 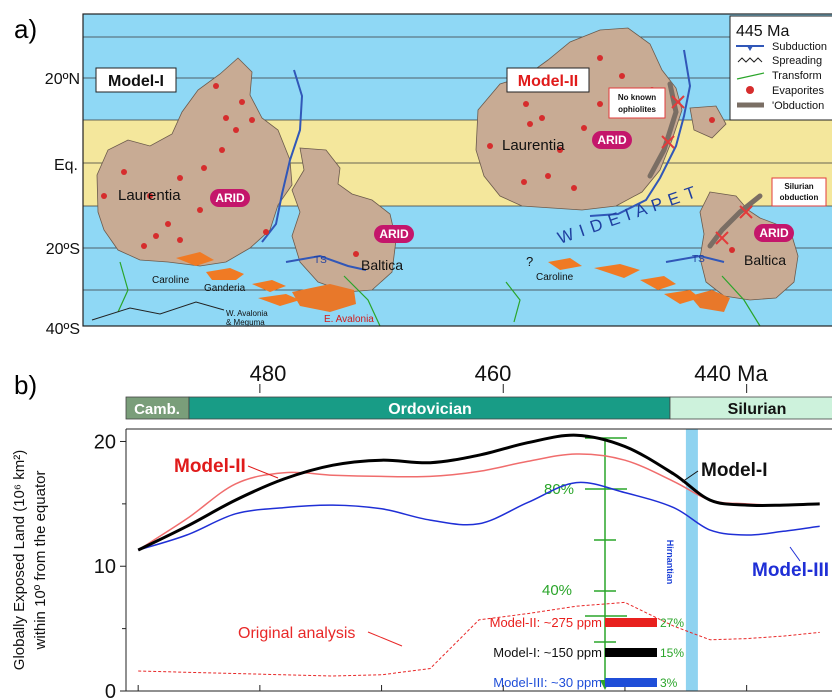 What do you see at coordinates (797, 76) in the screenshot?
I see `legend-transform: Transform` at bounding box center [797, 76].